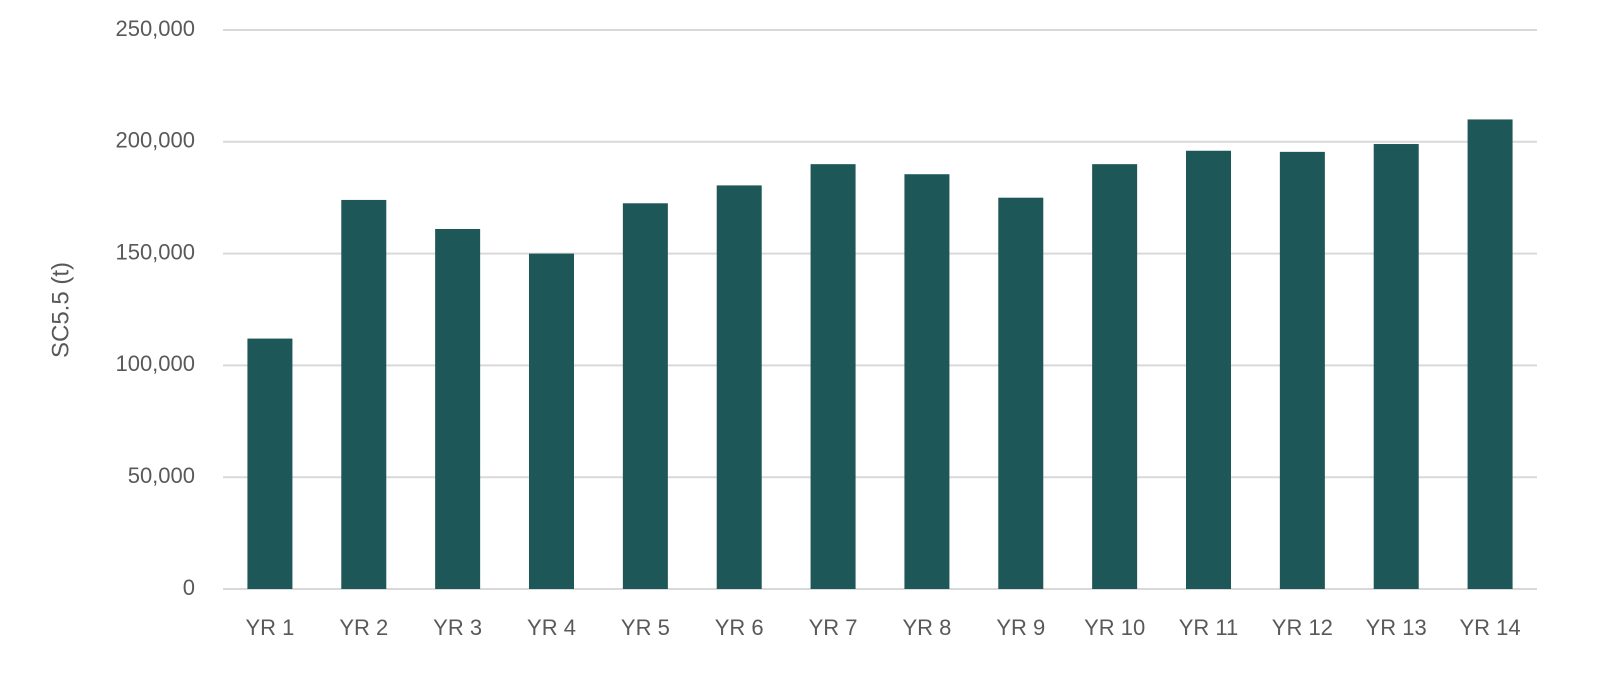 Image resolution: width=1620 pixels, height=685 pixels. Describe the element at coordinates (1114, 627) in the screenshot. I see `x-tick-label: YR 10` at that location.